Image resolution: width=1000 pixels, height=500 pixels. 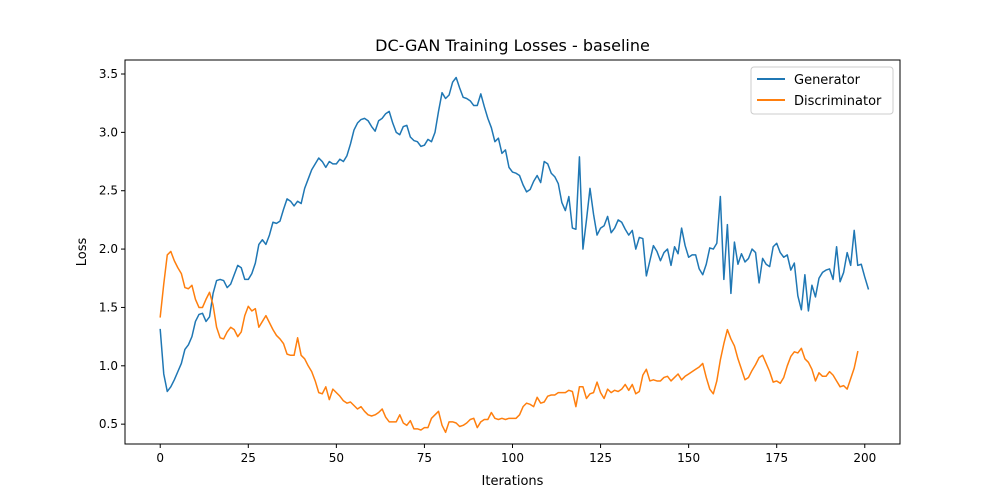 What do you see at coordinates (776, 458) in the screenshot?
I see `x-tick-label: 175` at bounding box center [776, 458].